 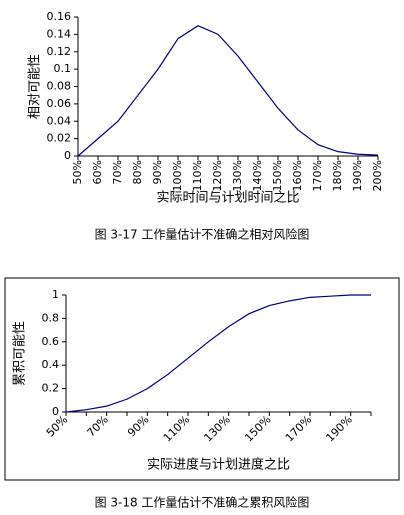 What do you see at coordinates (20, 353) in the screenshot?
I see `y-axis-title: 累积可能性` at bounding box center [20, 353].